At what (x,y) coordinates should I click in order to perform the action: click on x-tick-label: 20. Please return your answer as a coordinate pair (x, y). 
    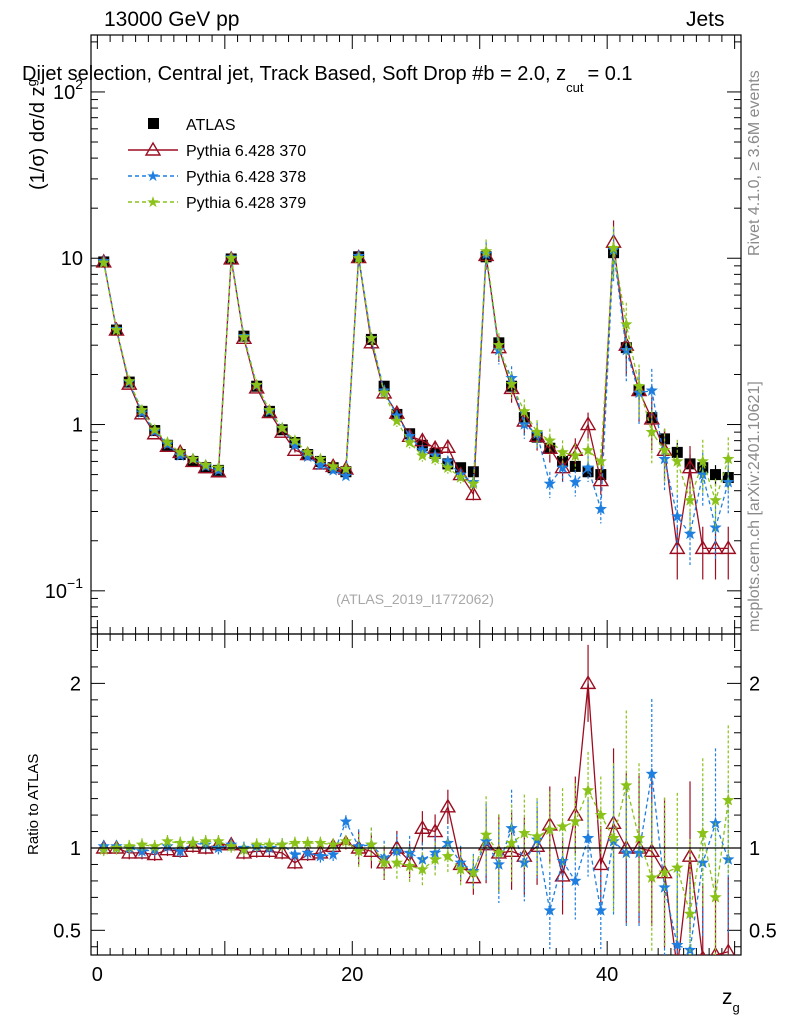
    Looking at the image, I should click on (352, 975).